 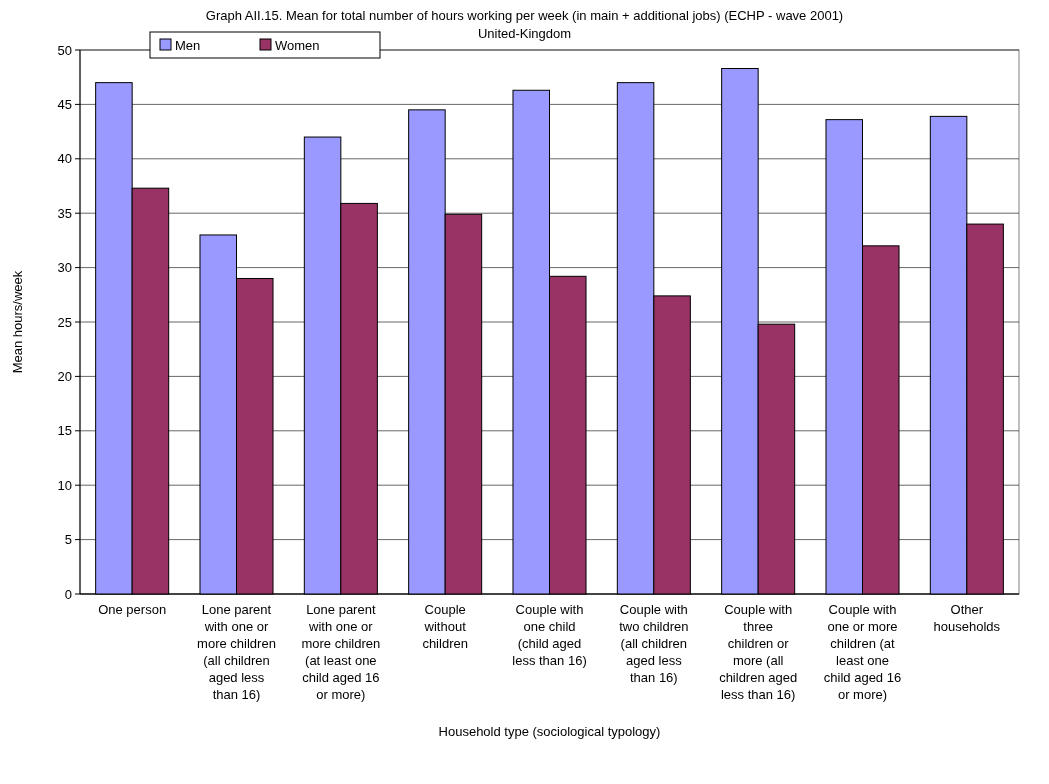 I want to click on y-tick-label: 35, so click(x=64, y=213).